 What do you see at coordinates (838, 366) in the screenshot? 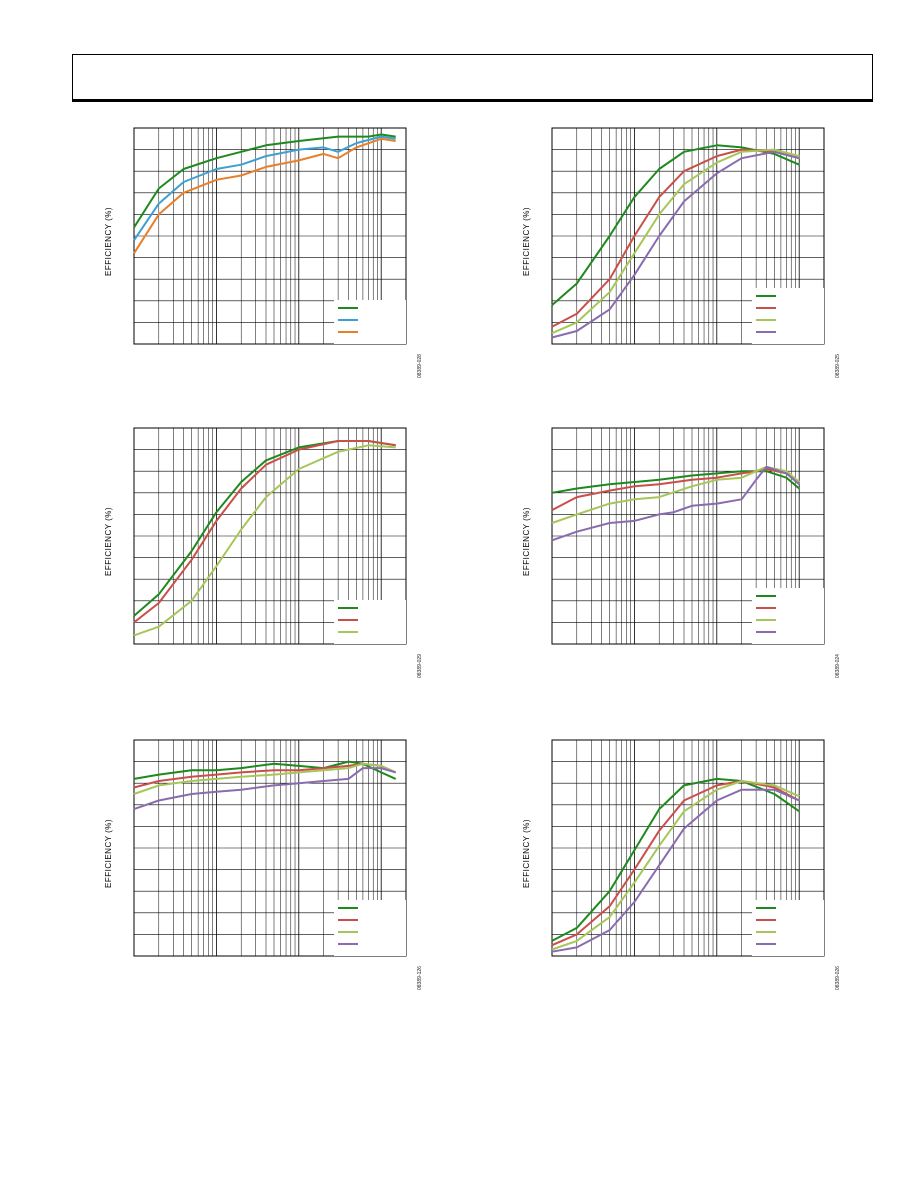
I see `figure-code: 08389-025` at bounding box center [838, 366].